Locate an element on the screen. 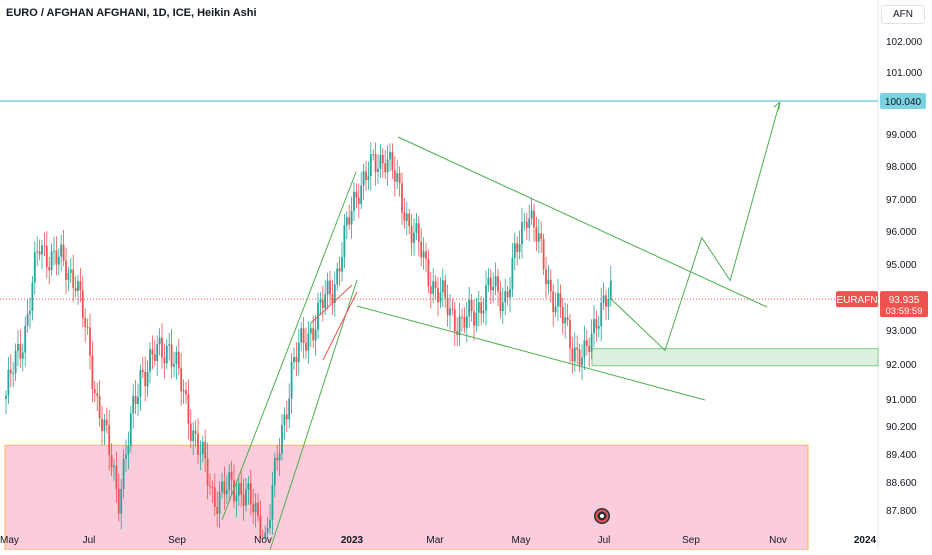  y-tick-label: 95.000 is located at coordinates (901, 265).